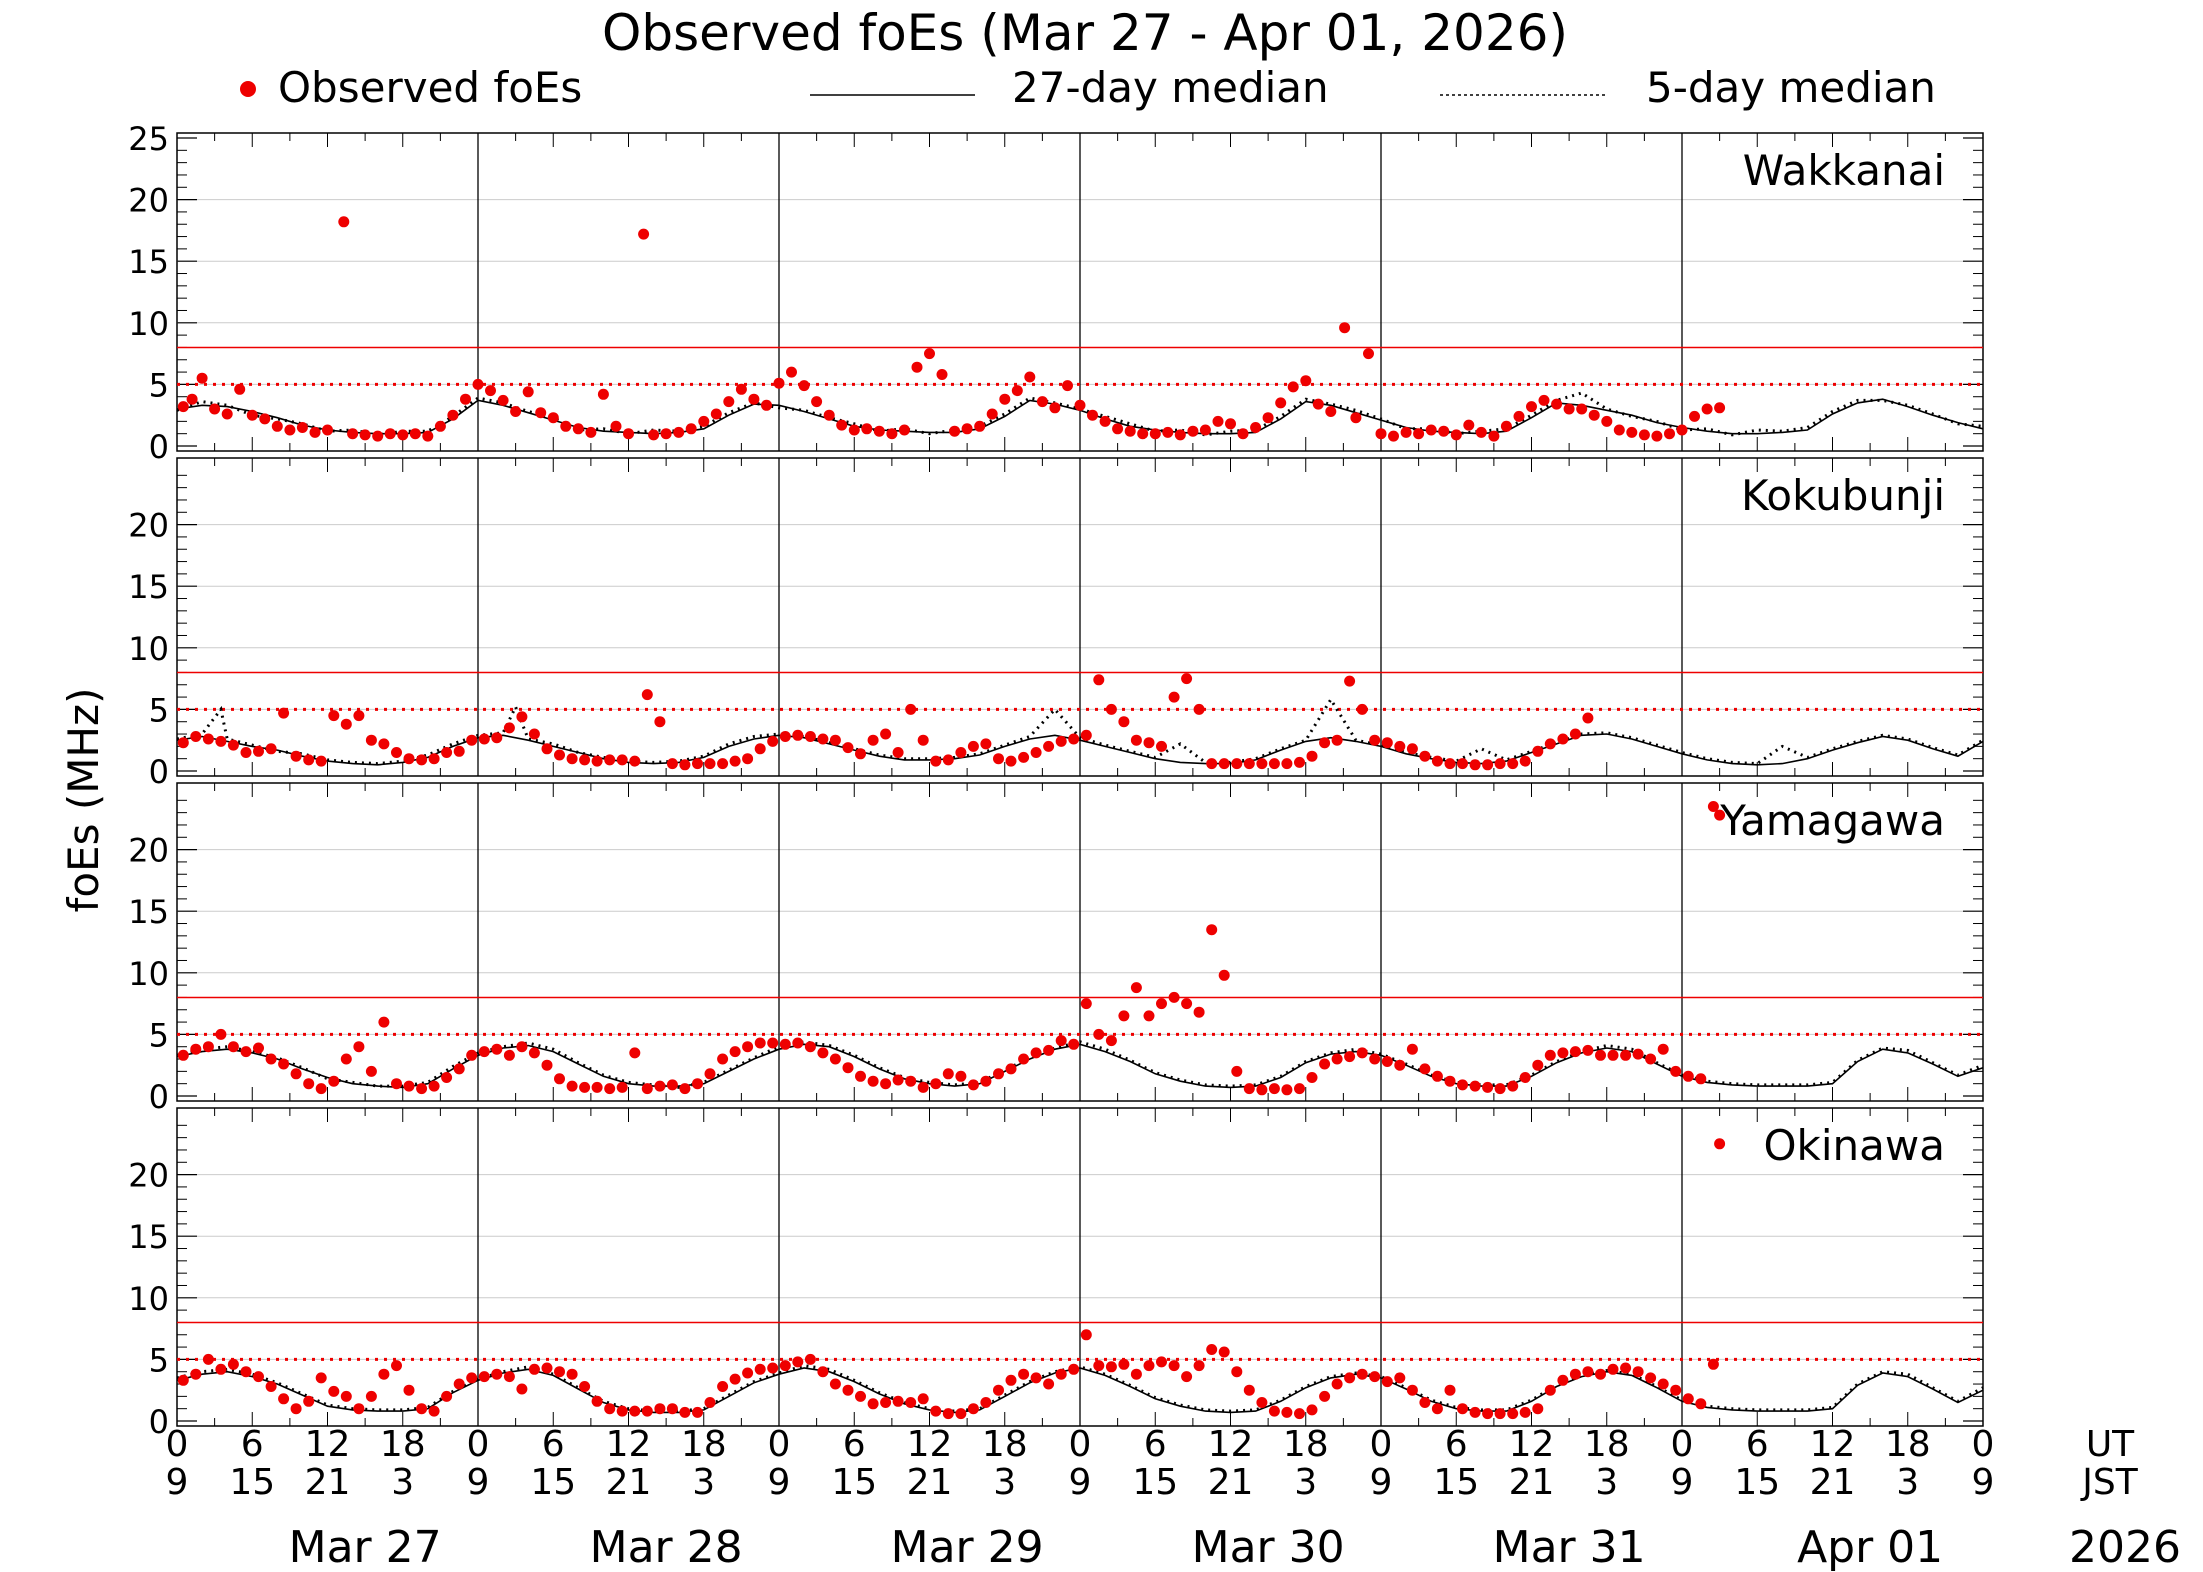  What do you see at coordinates (1080, 1388) in the screenshot?
I see `median5-line` at bounding box center [1080, 1388].